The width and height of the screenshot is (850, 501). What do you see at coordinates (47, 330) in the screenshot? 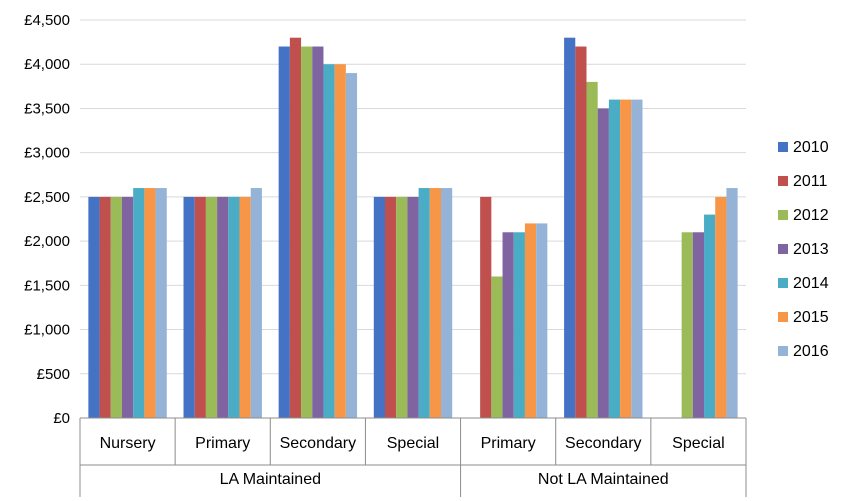
I see `y-tick-label: £1,000` at bounding box center [47, 330].